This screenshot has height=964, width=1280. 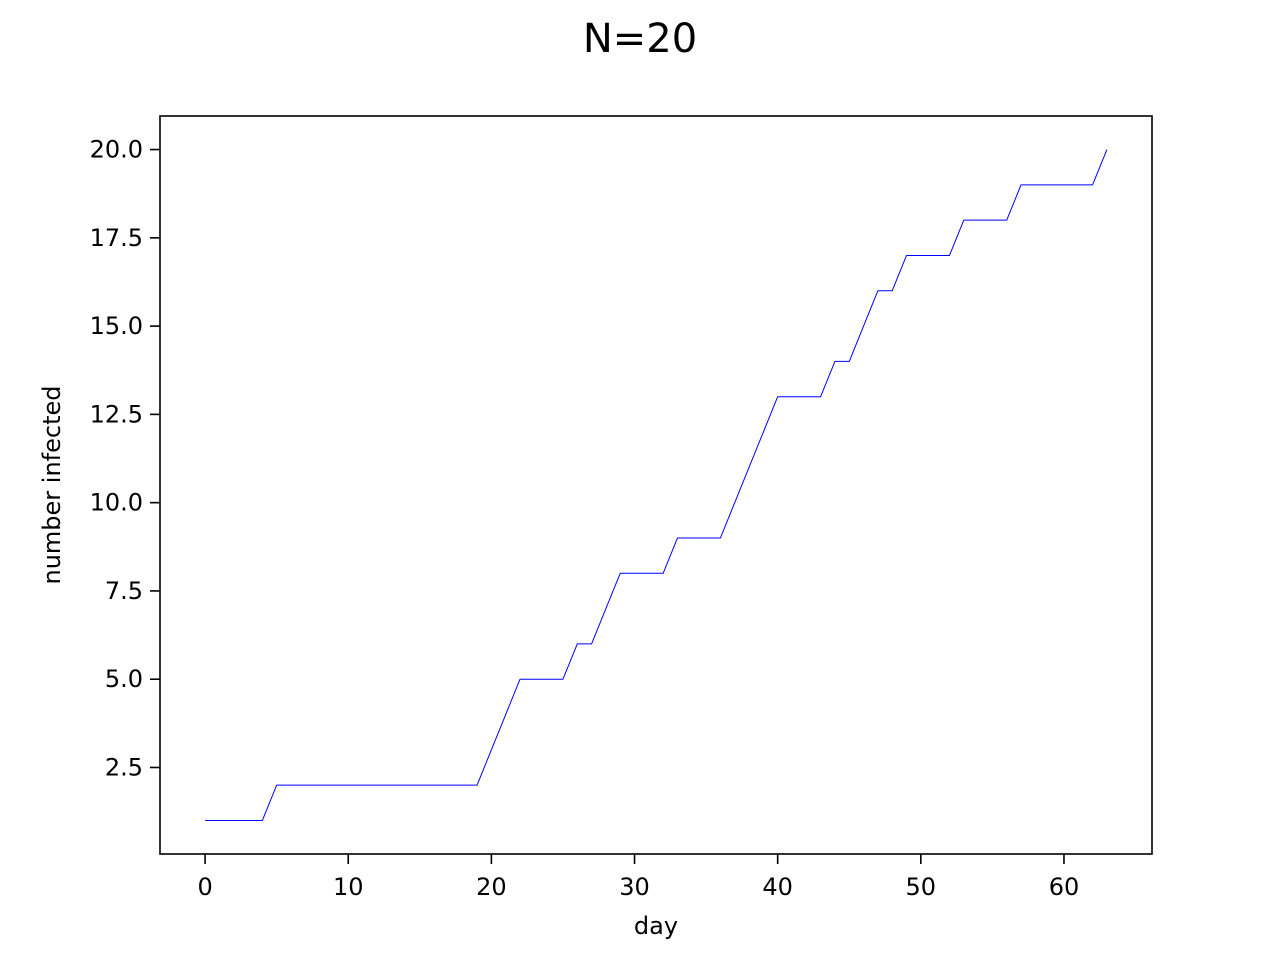 I want to click on y-tick-label: 10.0, so click(x=116, y=503).